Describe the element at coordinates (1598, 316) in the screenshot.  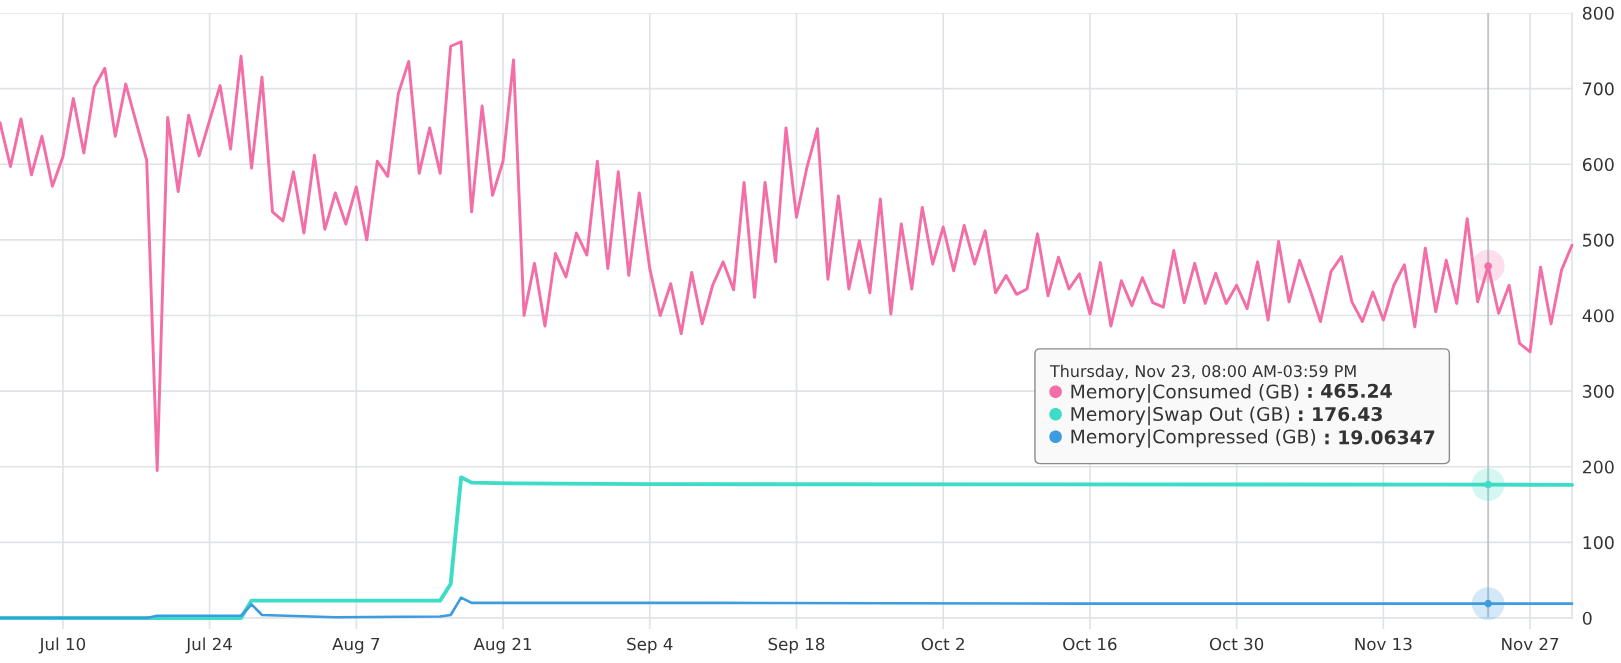
I see `y-tick-label: 400` at that location.